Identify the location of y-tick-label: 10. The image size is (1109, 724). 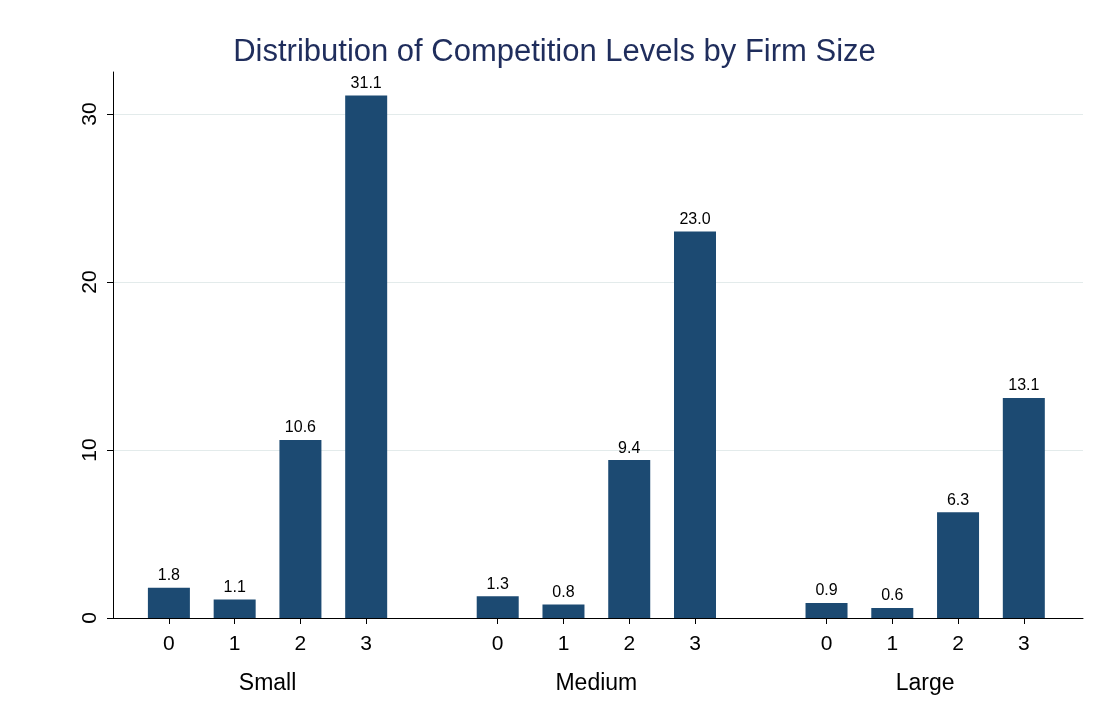
(88, 450).